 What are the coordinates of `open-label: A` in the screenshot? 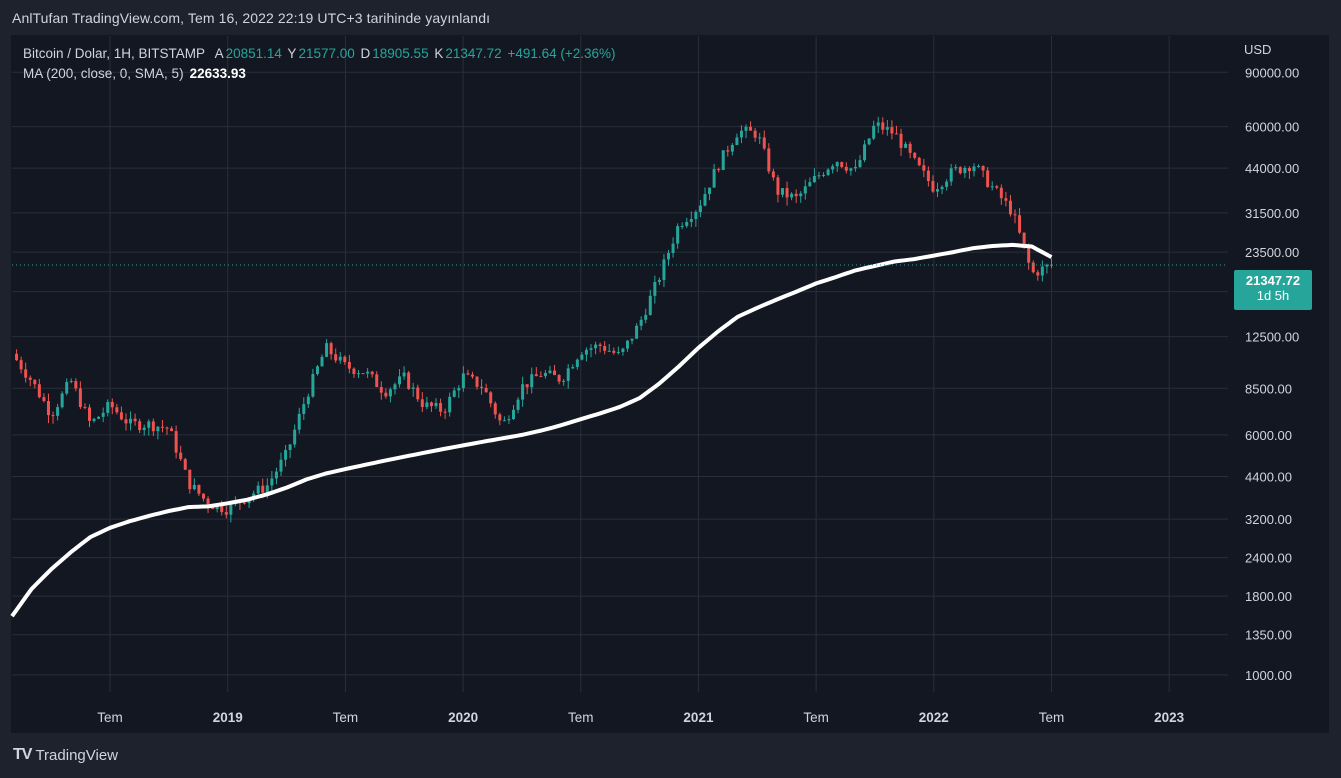 It's located at (219, 53).